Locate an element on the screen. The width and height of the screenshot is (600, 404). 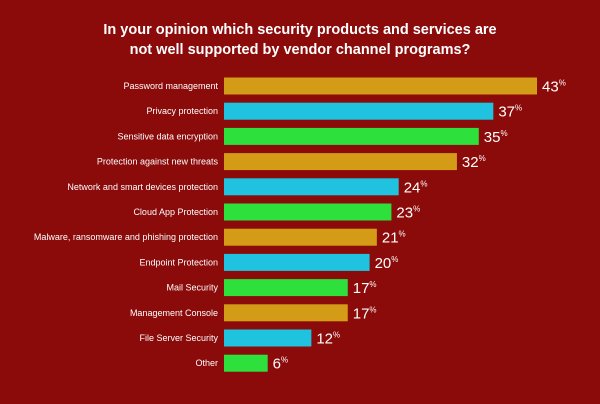
bar-row: Cloud App Protection 23% is located at coordinates (276, 212).